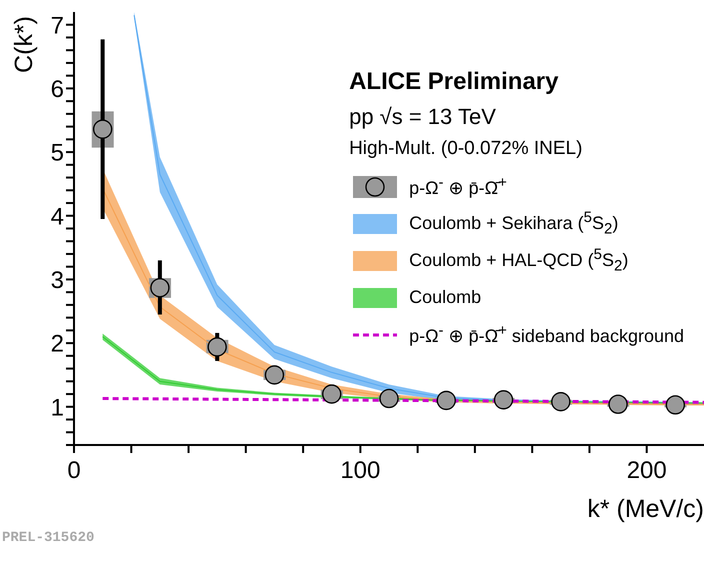 This screenshot has height=568, width=704. Describe the element at coordinates (360, 470) in the screenshot. I see `x-tick-label: 100` at that location.